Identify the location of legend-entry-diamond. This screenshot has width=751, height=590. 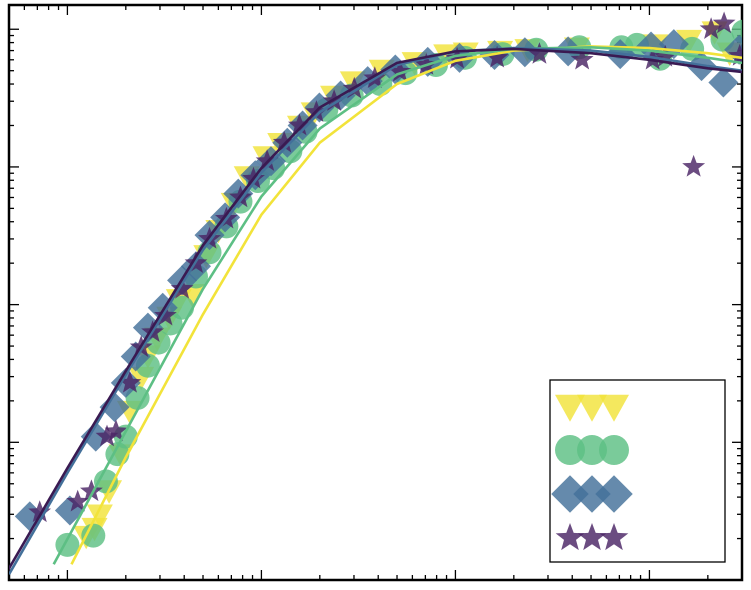
(592, 494).